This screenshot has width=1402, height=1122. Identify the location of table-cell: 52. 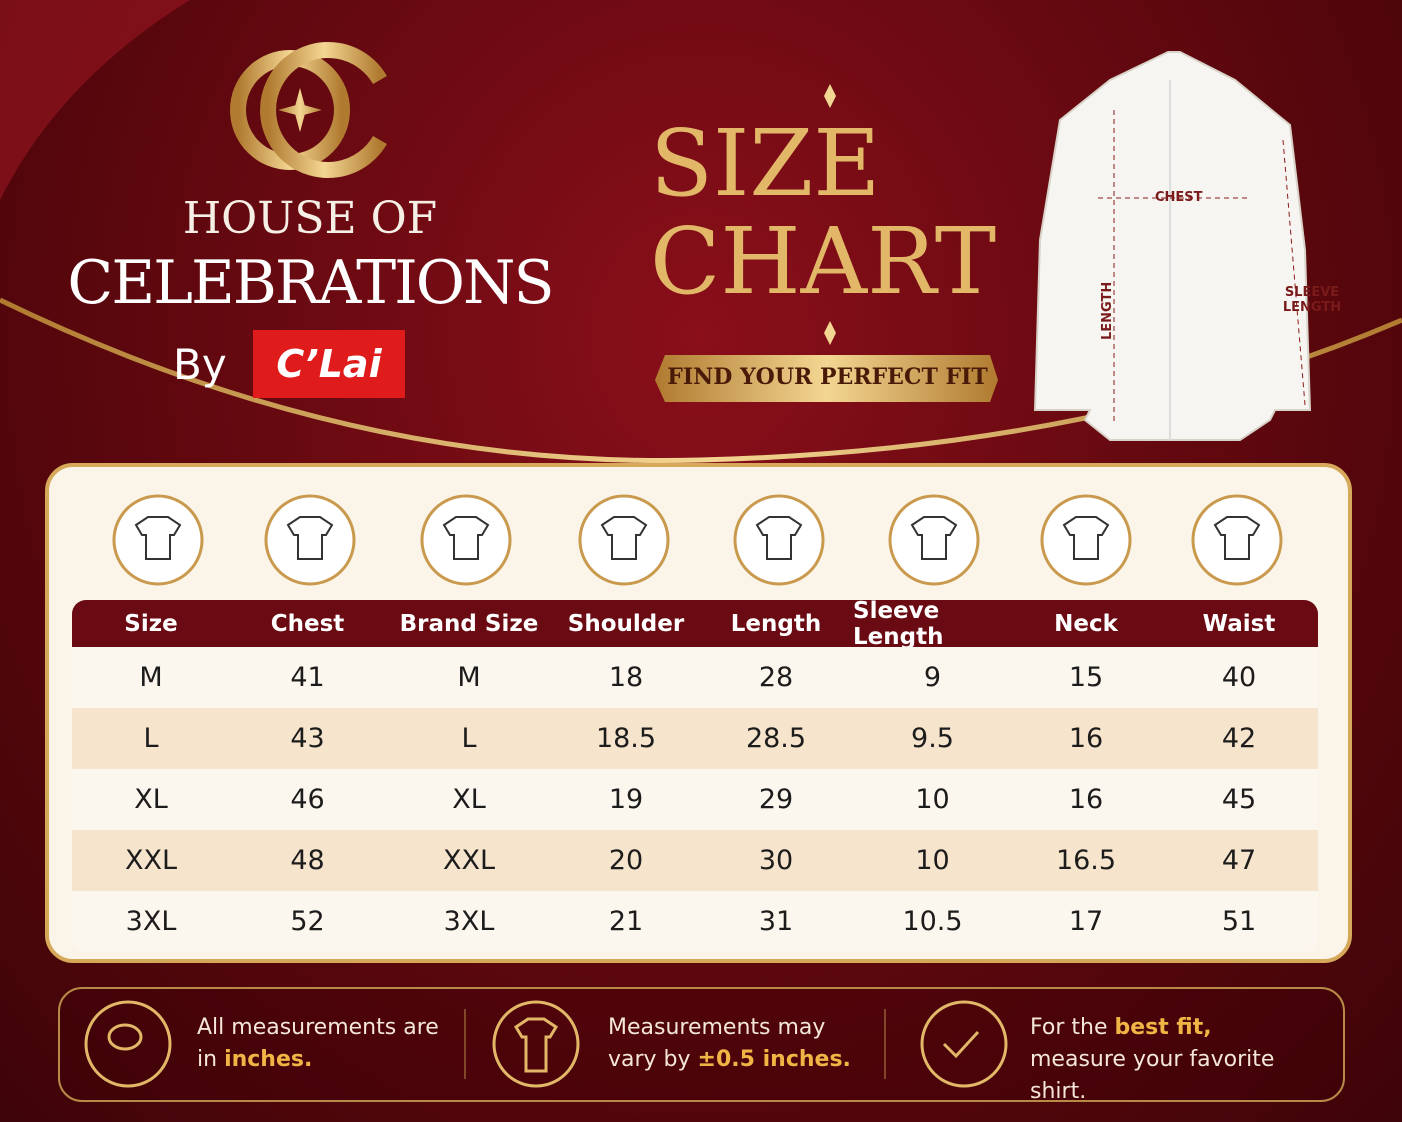
(308, 921).